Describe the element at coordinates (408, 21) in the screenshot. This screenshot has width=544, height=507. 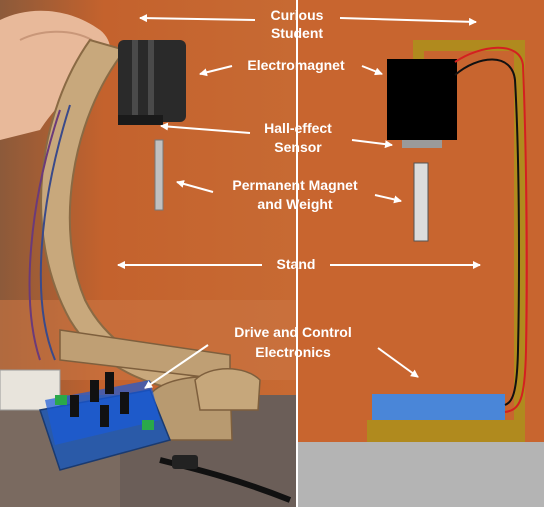
I see `arrow-student-right` at that location.